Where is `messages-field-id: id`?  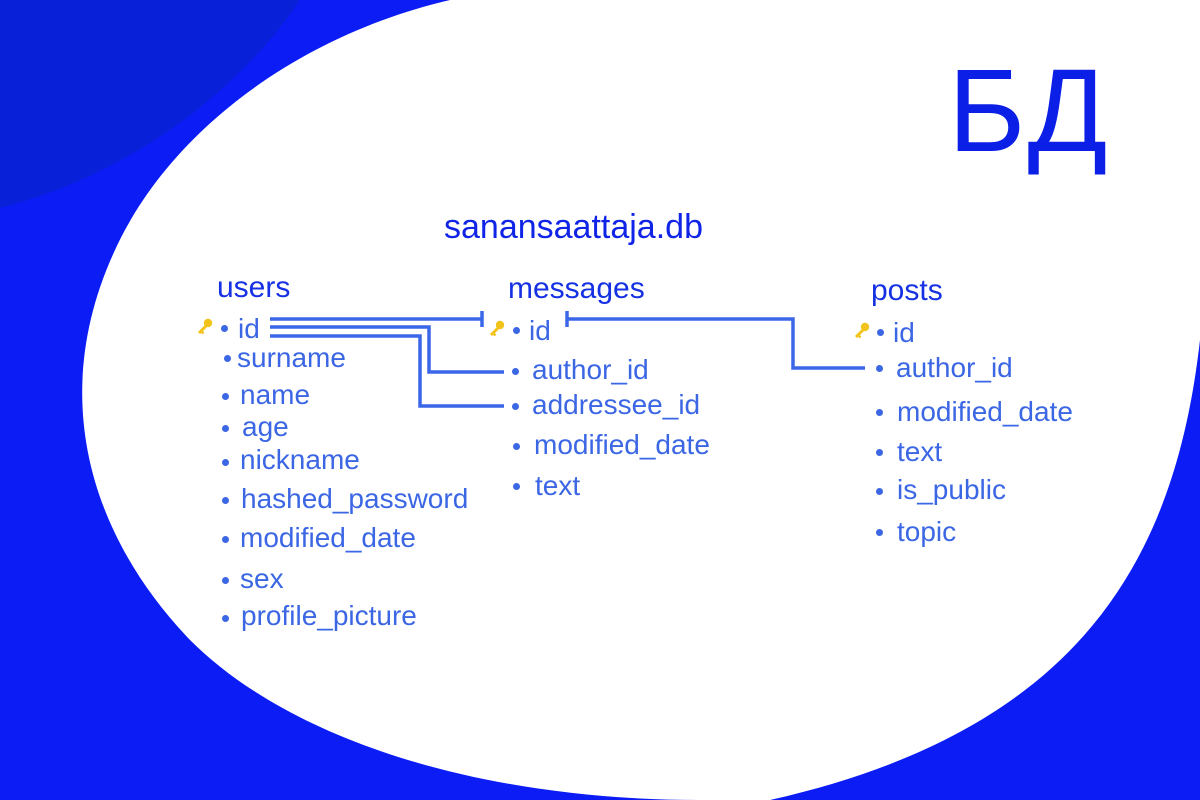
messages-field-id: id is located at coordinates (540, 330).